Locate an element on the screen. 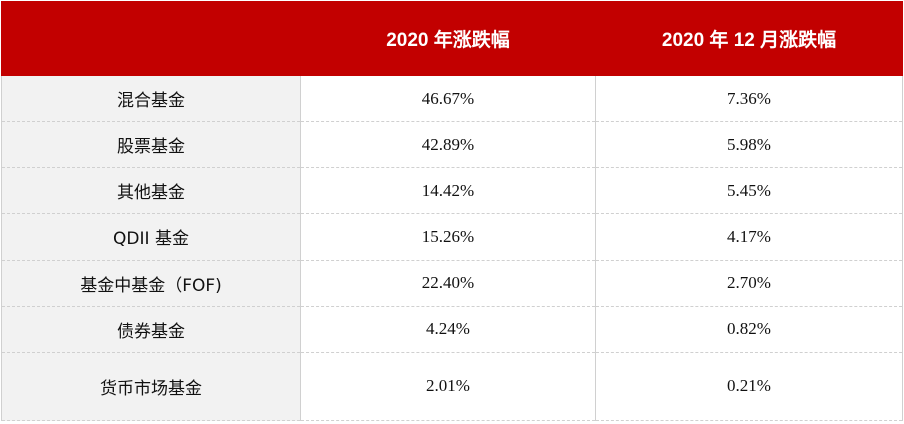  table-row: QDII 基金 15.26% 4.17% is located at coordinates (452, 237).